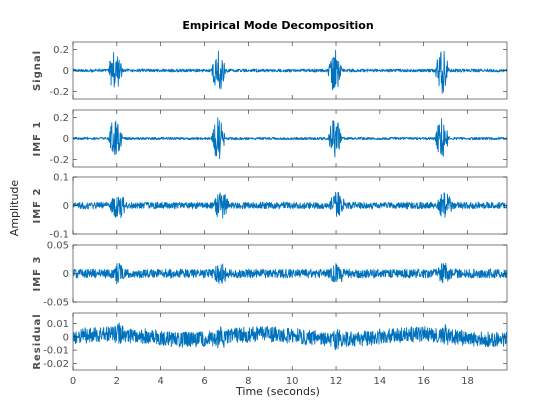 This screenshot has height=420, width=560. I want to click on y-axis-label: Amplitude, so click(14, 208).